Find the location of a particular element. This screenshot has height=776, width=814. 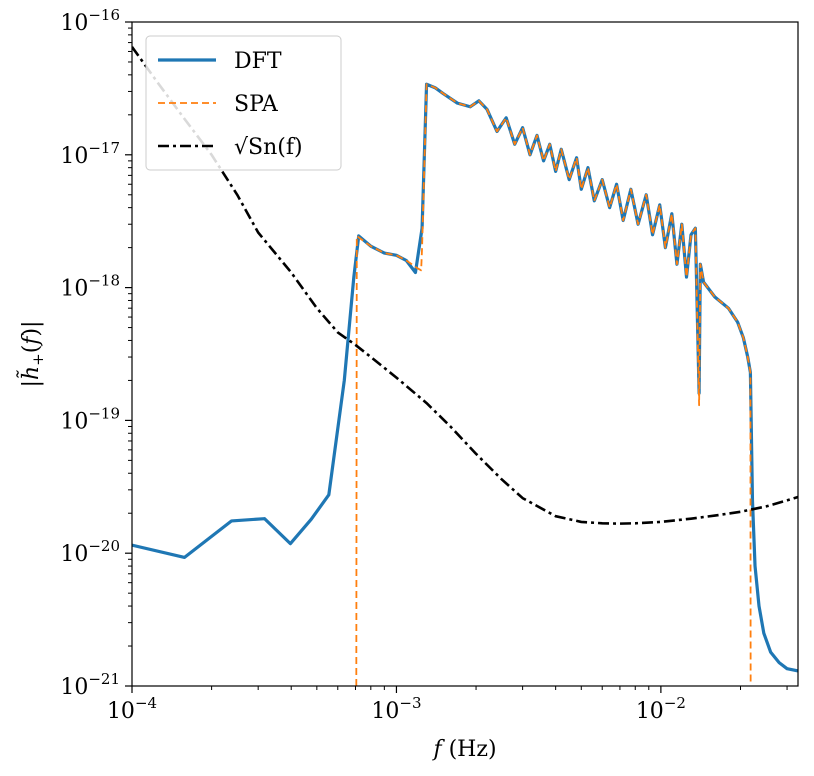

y-axis-label: |h̃+(f)| is located at coordinates (32, 354).